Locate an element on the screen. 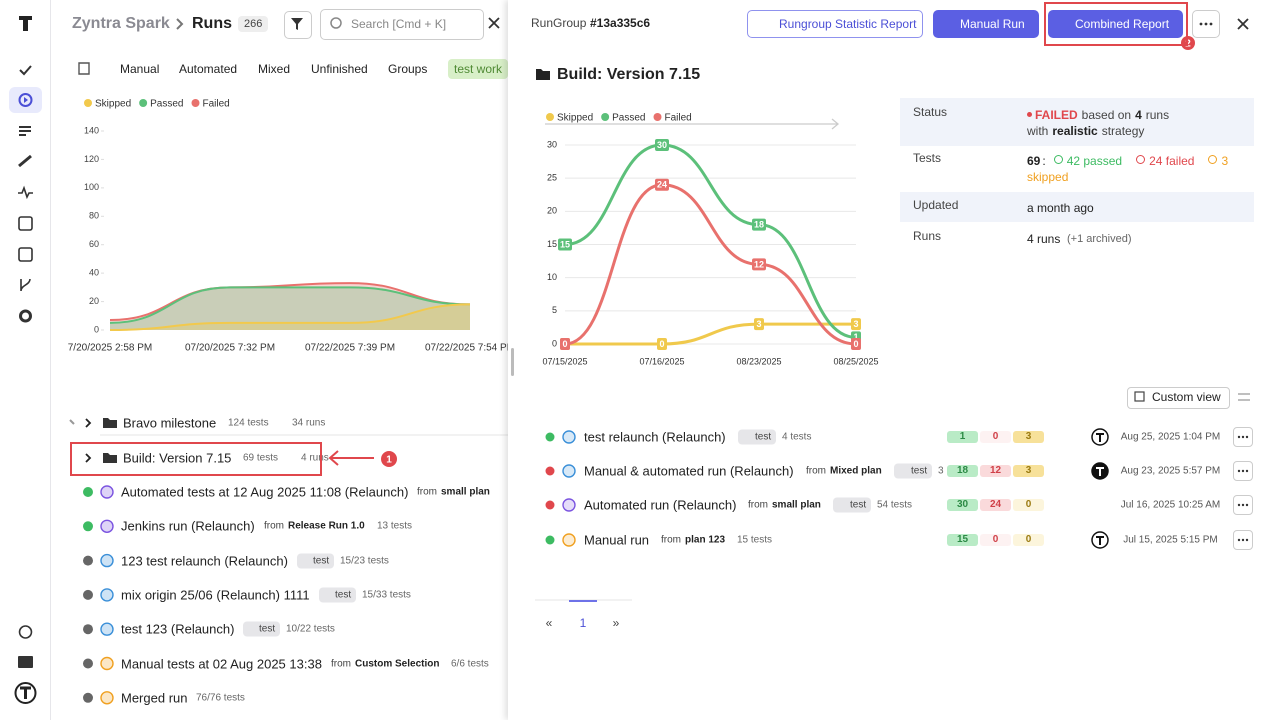 The width and height of the screenshot is (1280, 720). run-title: Manual tests at 02 Aug 2025 13:38 is located at coordinates (221, 663).